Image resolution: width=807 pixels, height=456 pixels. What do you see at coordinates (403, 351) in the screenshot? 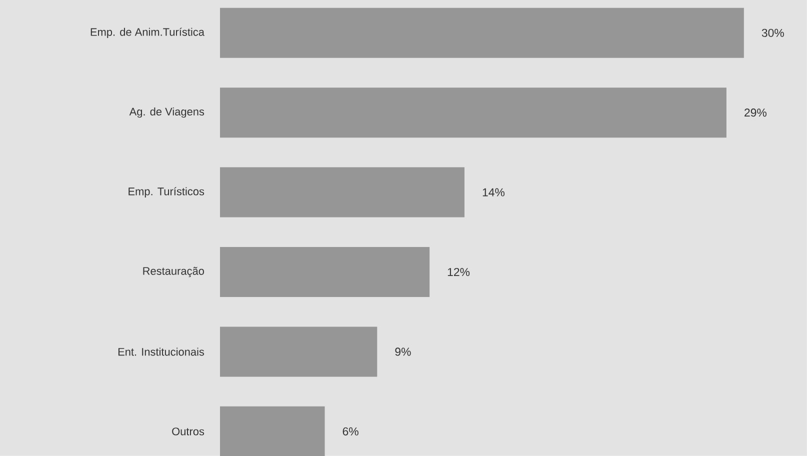
I see `data-label: 9%` at bounding box center [403, 351].